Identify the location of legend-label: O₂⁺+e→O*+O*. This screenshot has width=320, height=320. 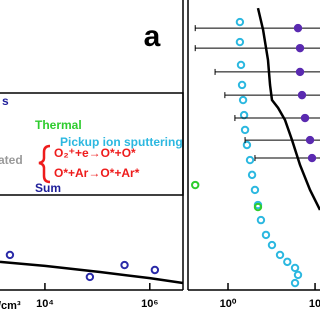
(95, 153).